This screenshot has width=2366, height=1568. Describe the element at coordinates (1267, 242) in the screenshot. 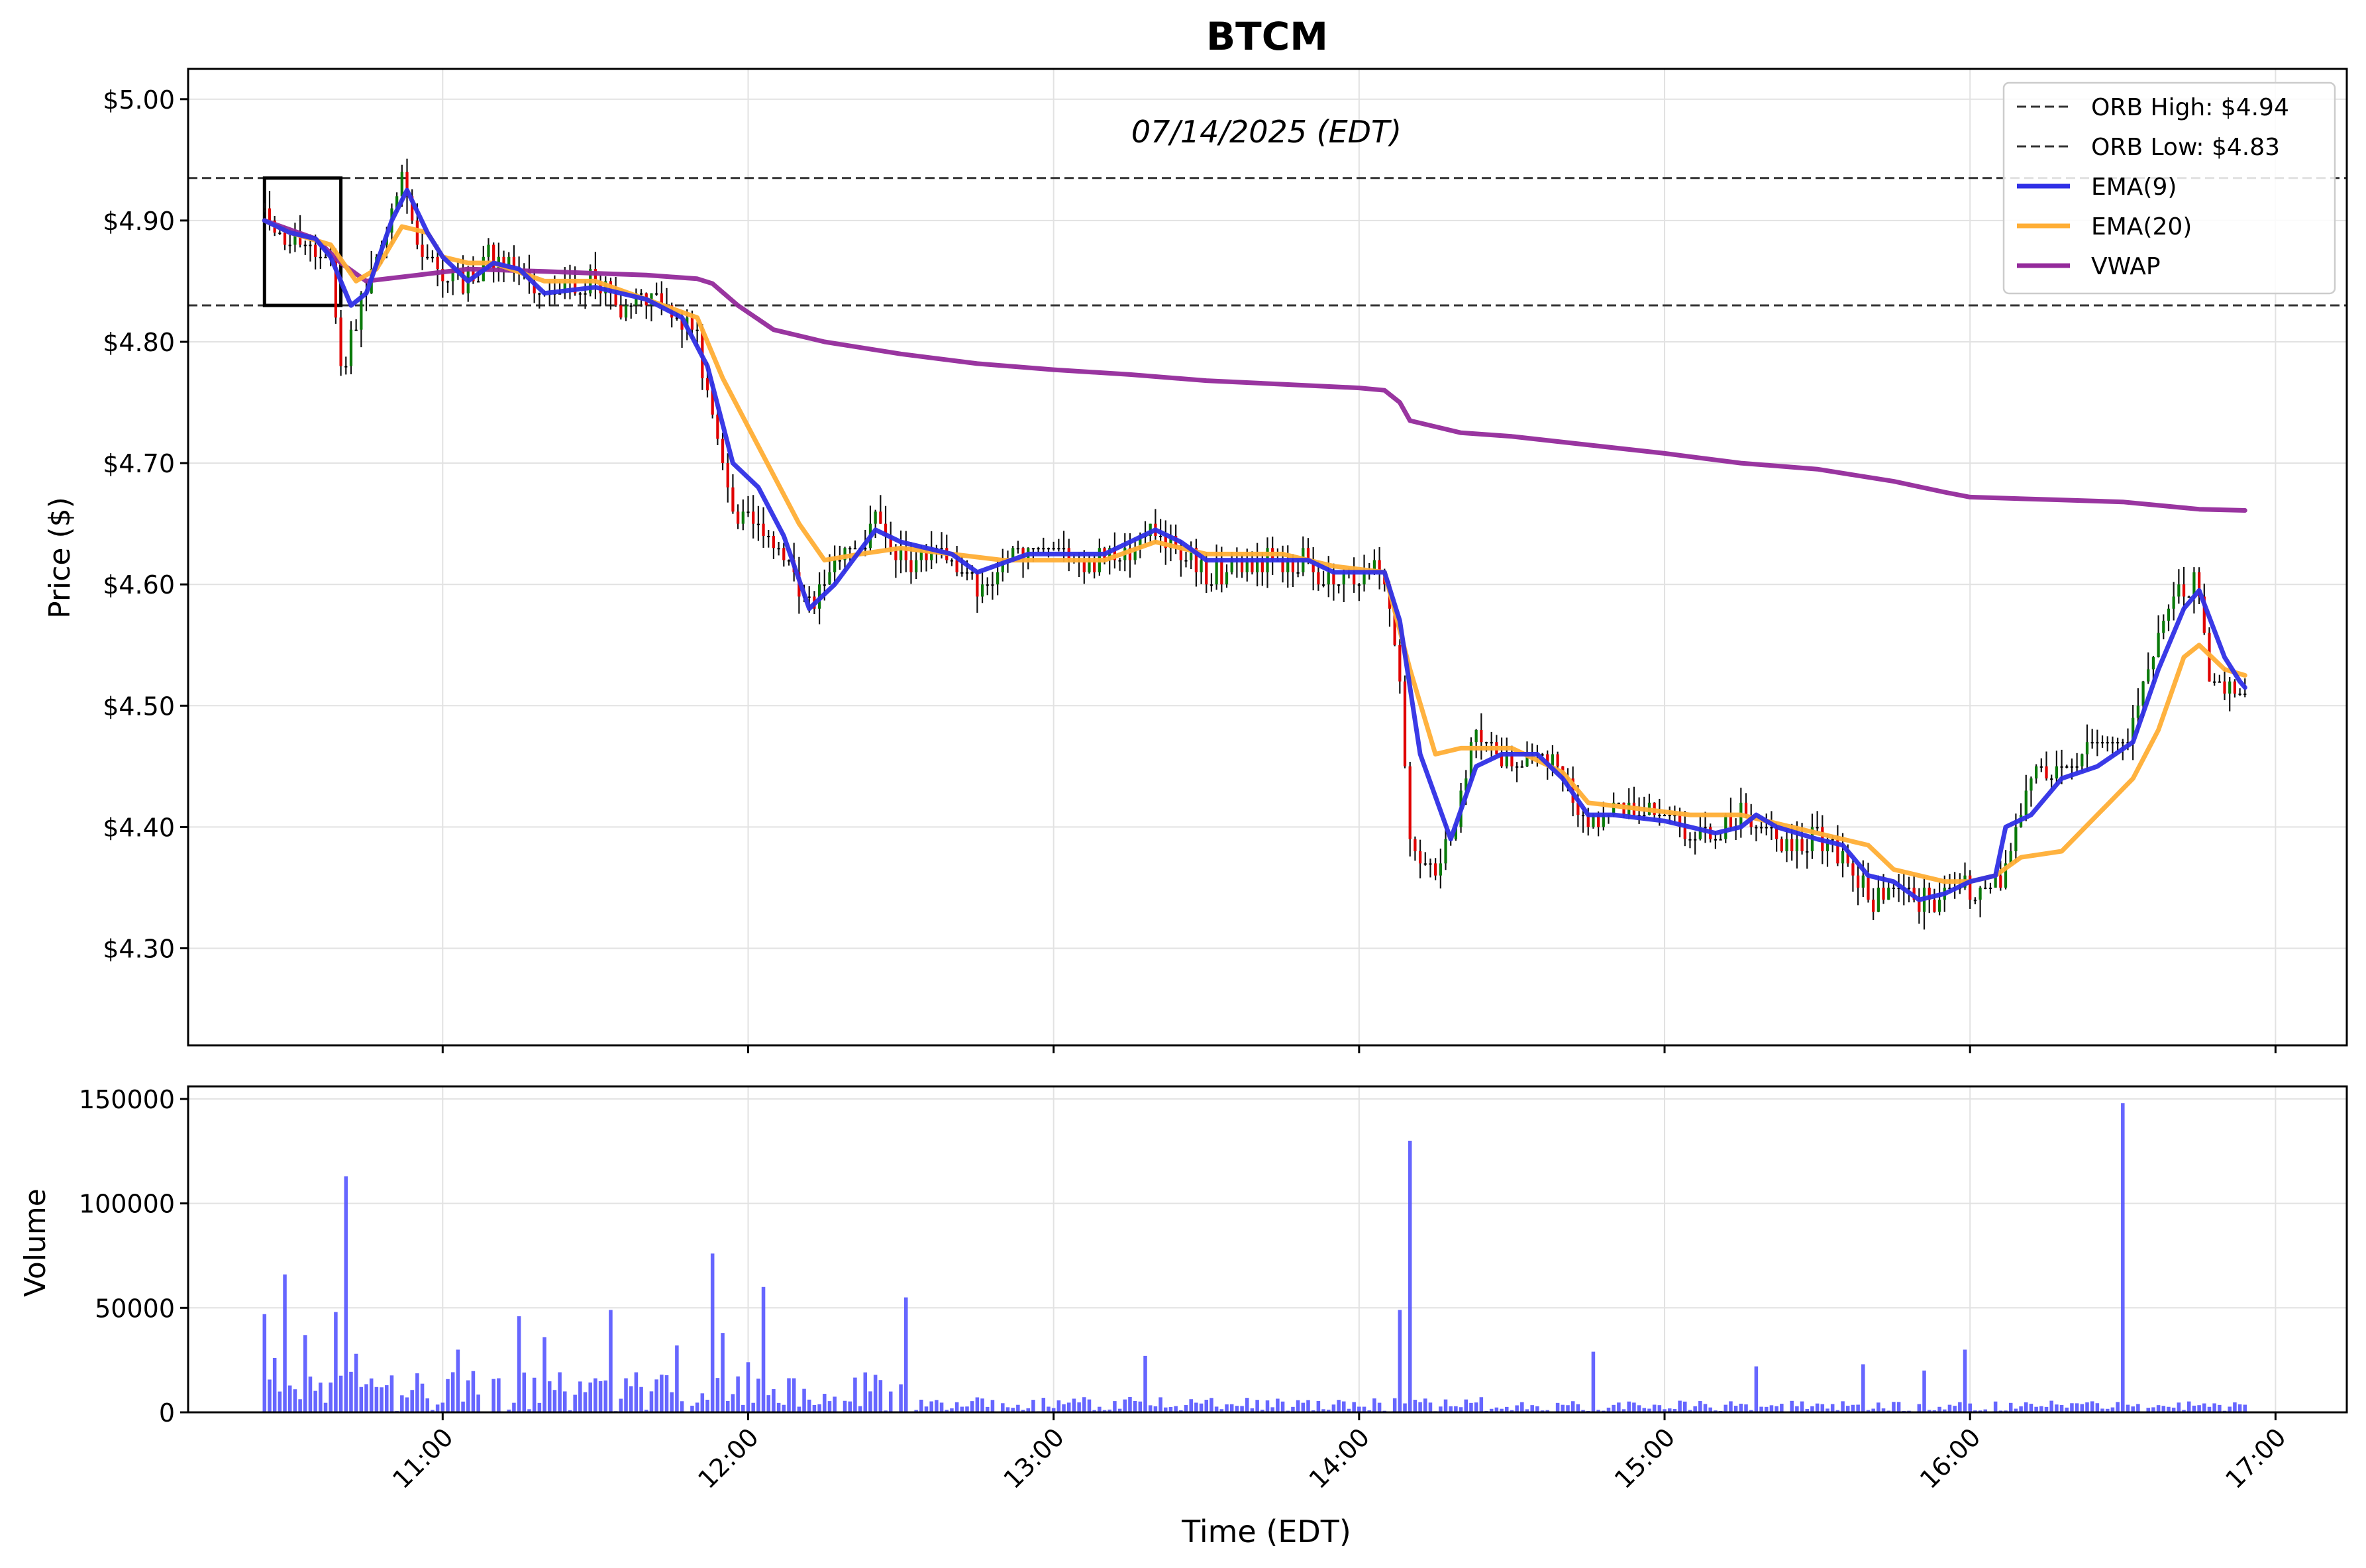

I see `orb-lines` at that location.